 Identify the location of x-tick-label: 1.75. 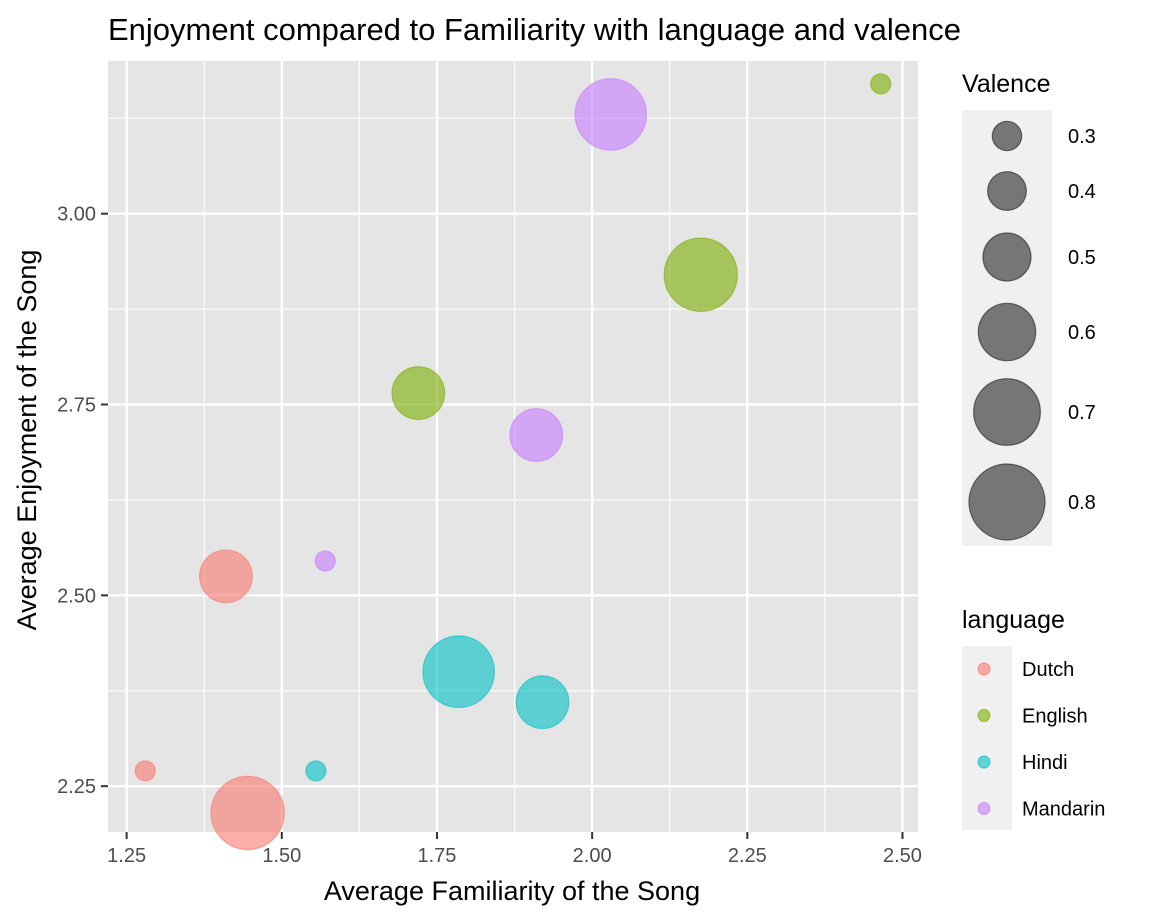
(436, 856).